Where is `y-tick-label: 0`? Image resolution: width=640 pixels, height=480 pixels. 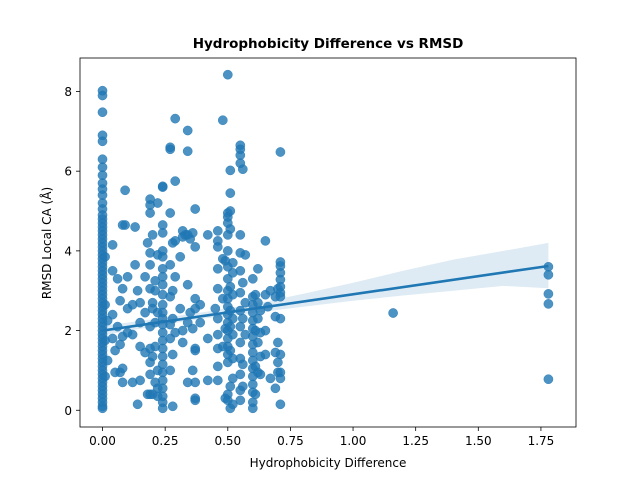 y-tick-label: 0 is located at coordinates (68, 411).